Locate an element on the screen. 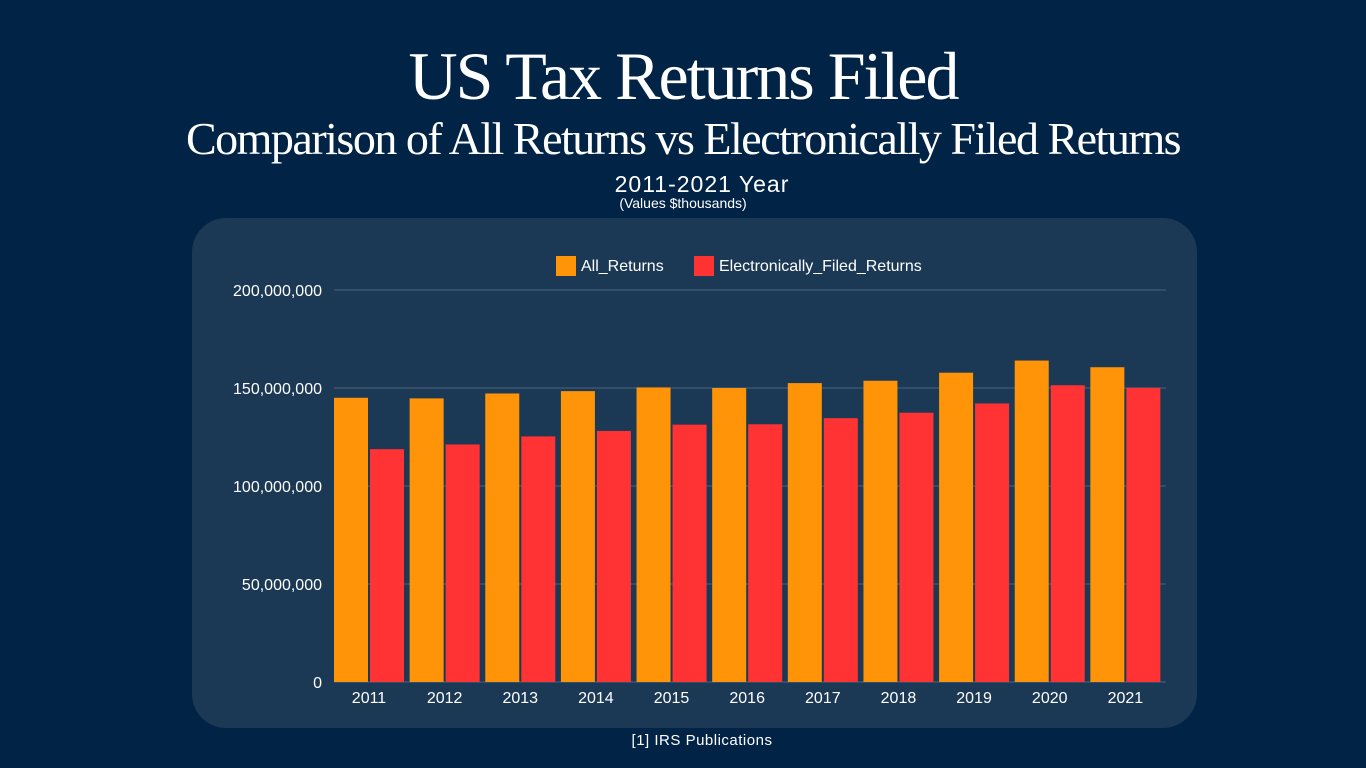 The height and width of the screenshot is (768, 1366). values-unit-note: (Values $thousands) is located at coordinates (683, 203).